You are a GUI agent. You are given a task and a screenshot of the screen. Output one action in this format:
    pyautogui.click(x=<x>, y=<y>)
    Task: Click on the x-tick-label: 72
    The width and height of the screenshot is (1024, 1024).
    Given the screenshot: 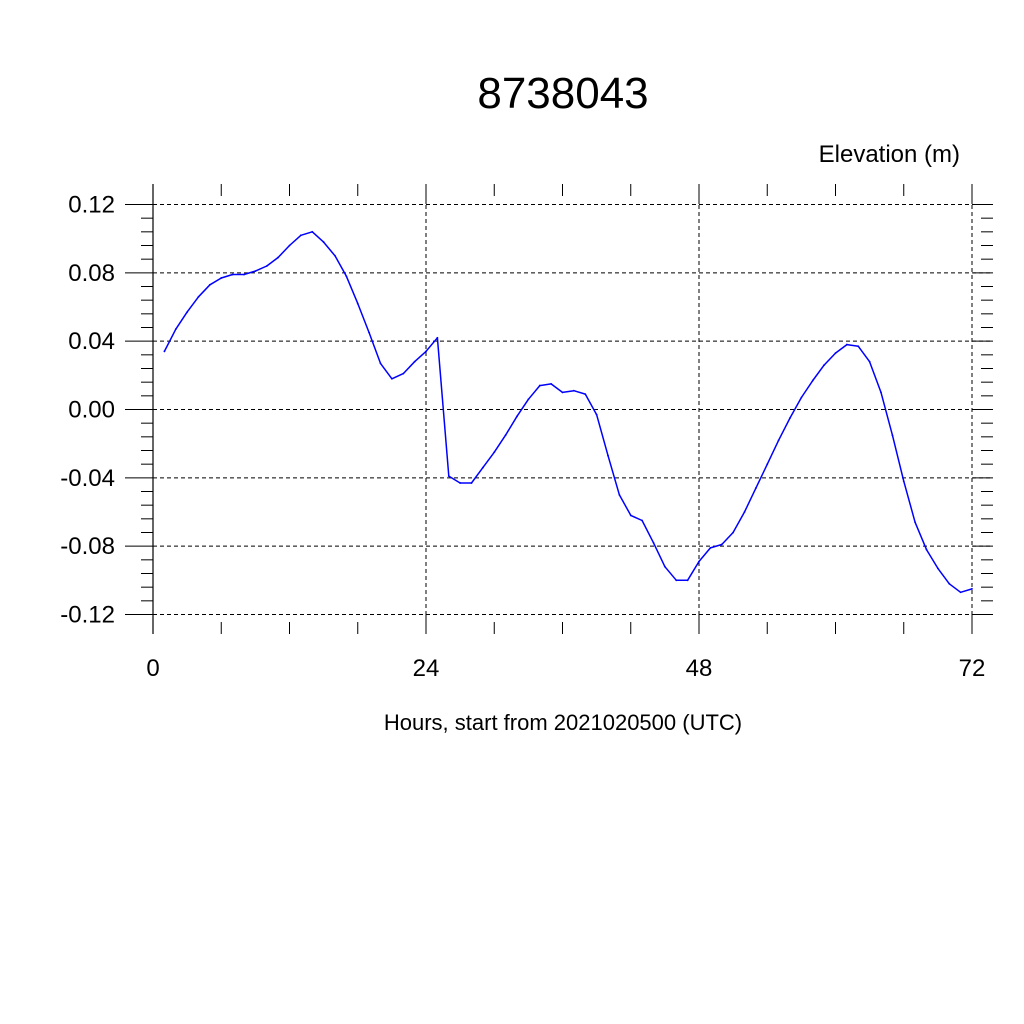 What is the action you would take?
    pyautogui.click(x=972, y=668)
    